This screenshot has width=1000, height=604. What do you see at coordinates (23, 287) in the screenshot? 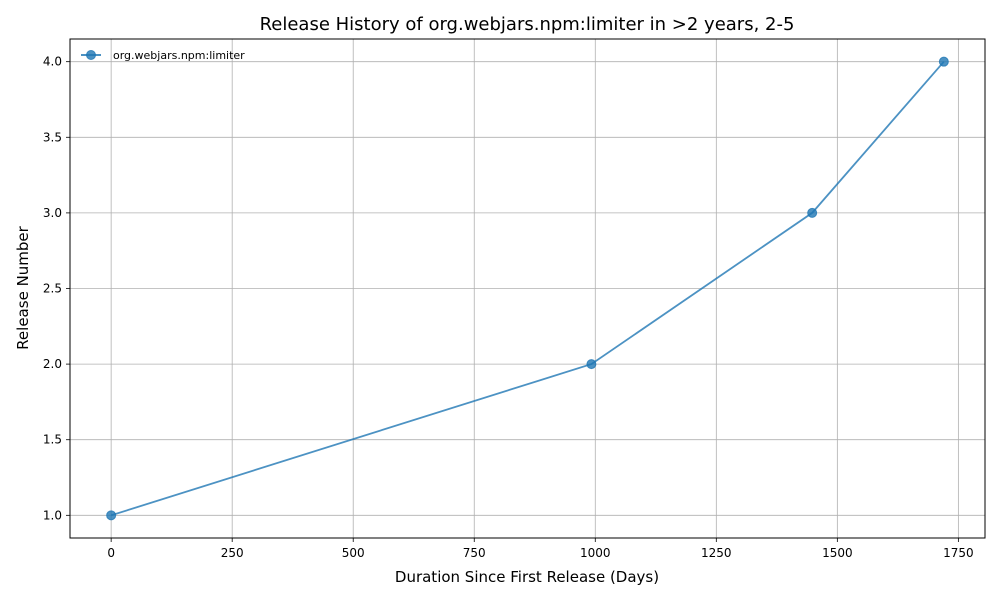
I see `y-axis-label: Release Number` at bounding box center [23, 287].